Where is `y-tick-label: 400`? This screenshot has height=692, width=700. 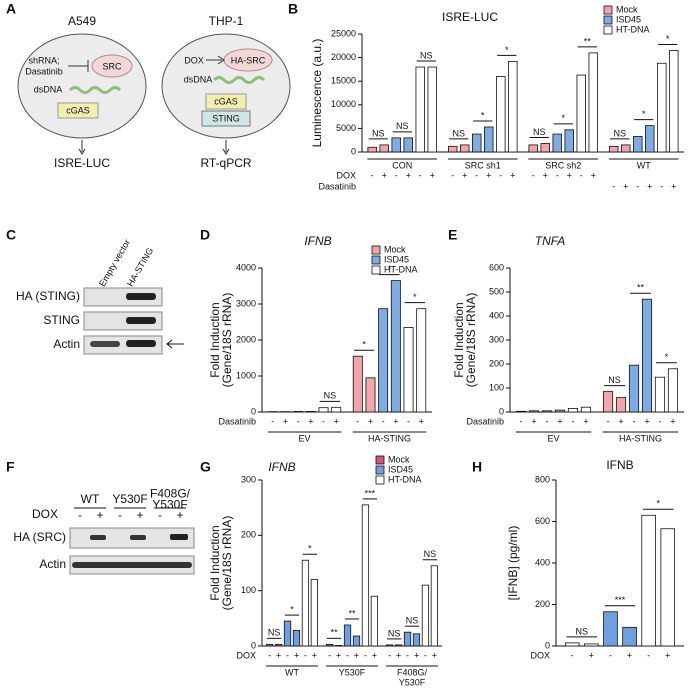
y-tick-label: 400 is located at coordinates (542, 562).